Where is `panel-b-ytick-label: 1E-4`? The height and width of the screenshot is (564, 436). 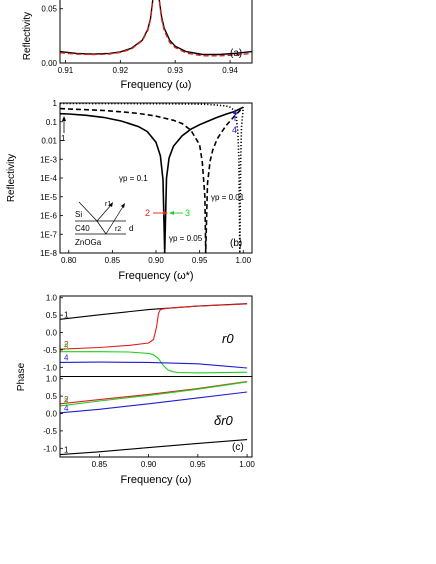 panel-b-ytick-label: 1E-4 is located at coordinates (48, 178).